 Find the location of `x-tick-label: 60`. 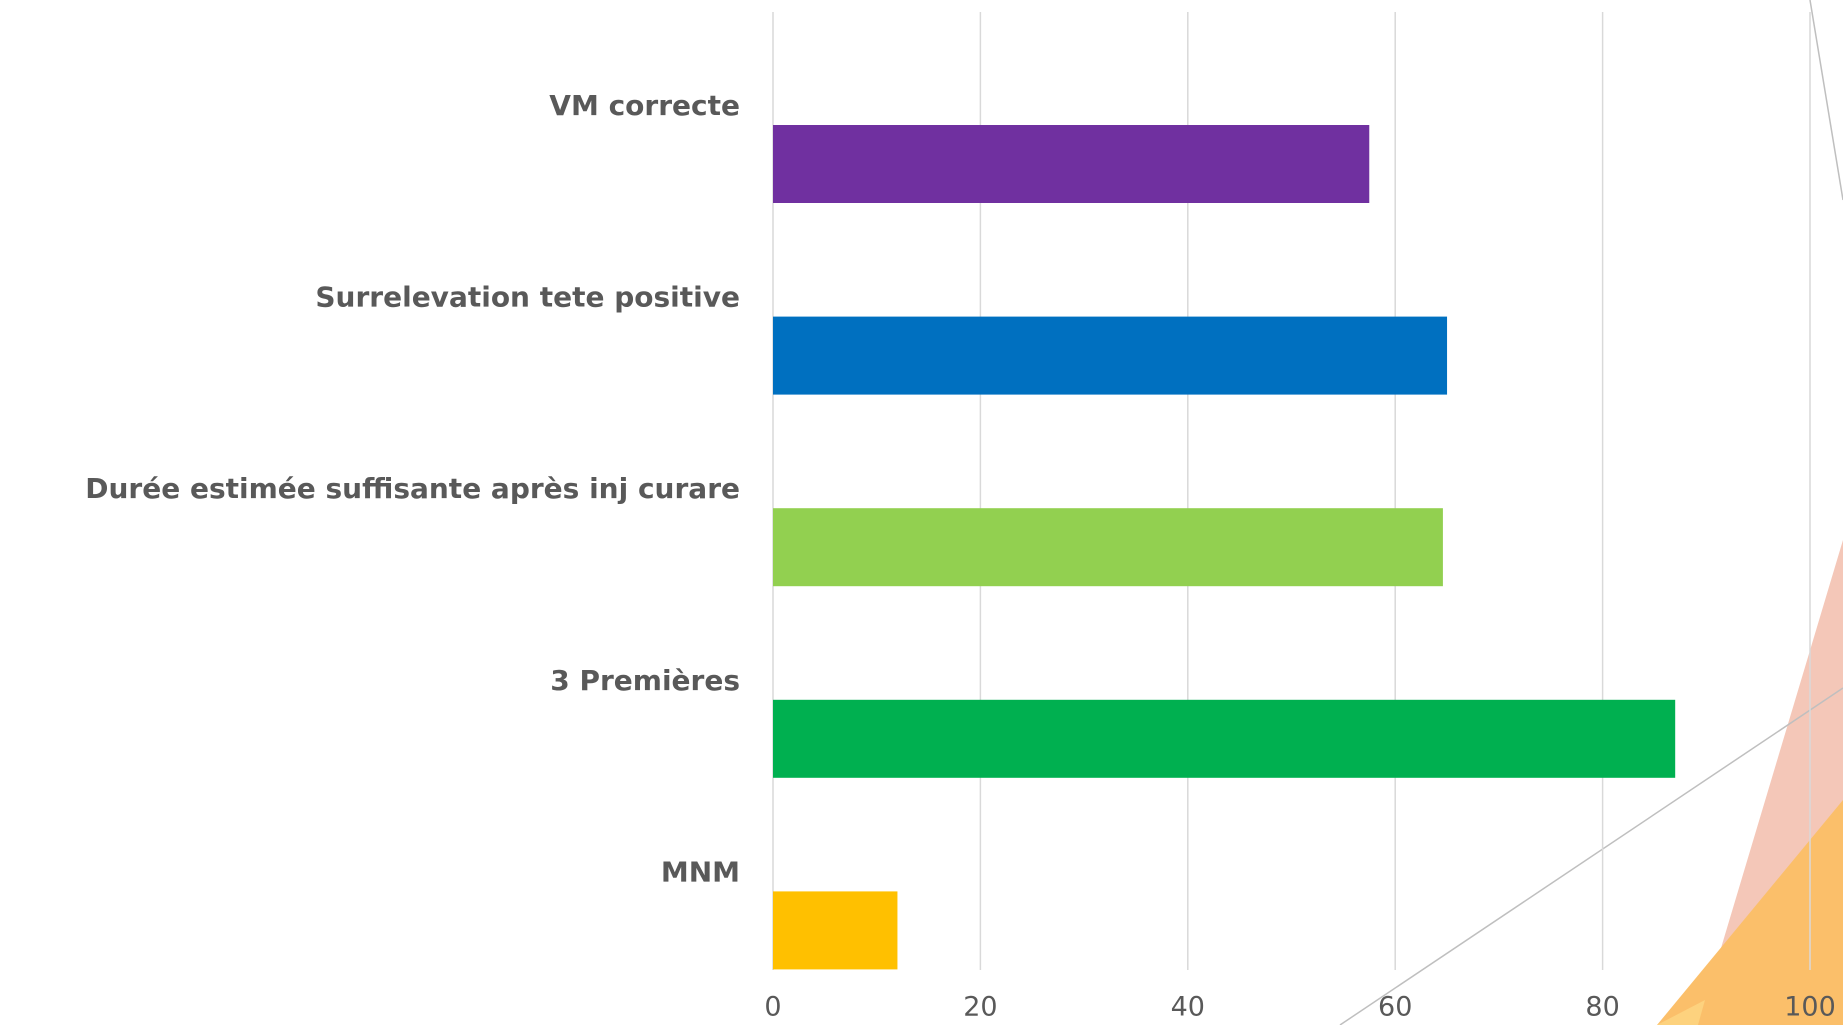

x-tick-label: 60 is located at coordinates (1395, 1007).